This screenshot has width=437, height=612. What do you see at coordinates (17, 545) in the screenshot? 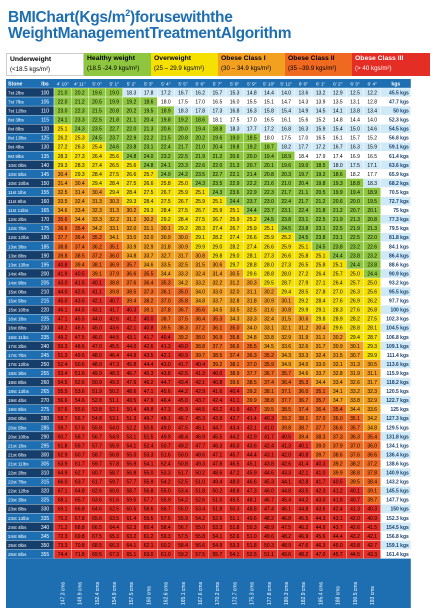
I see `stone-label: 25st 0lbs` at bounding box center [17, 545].